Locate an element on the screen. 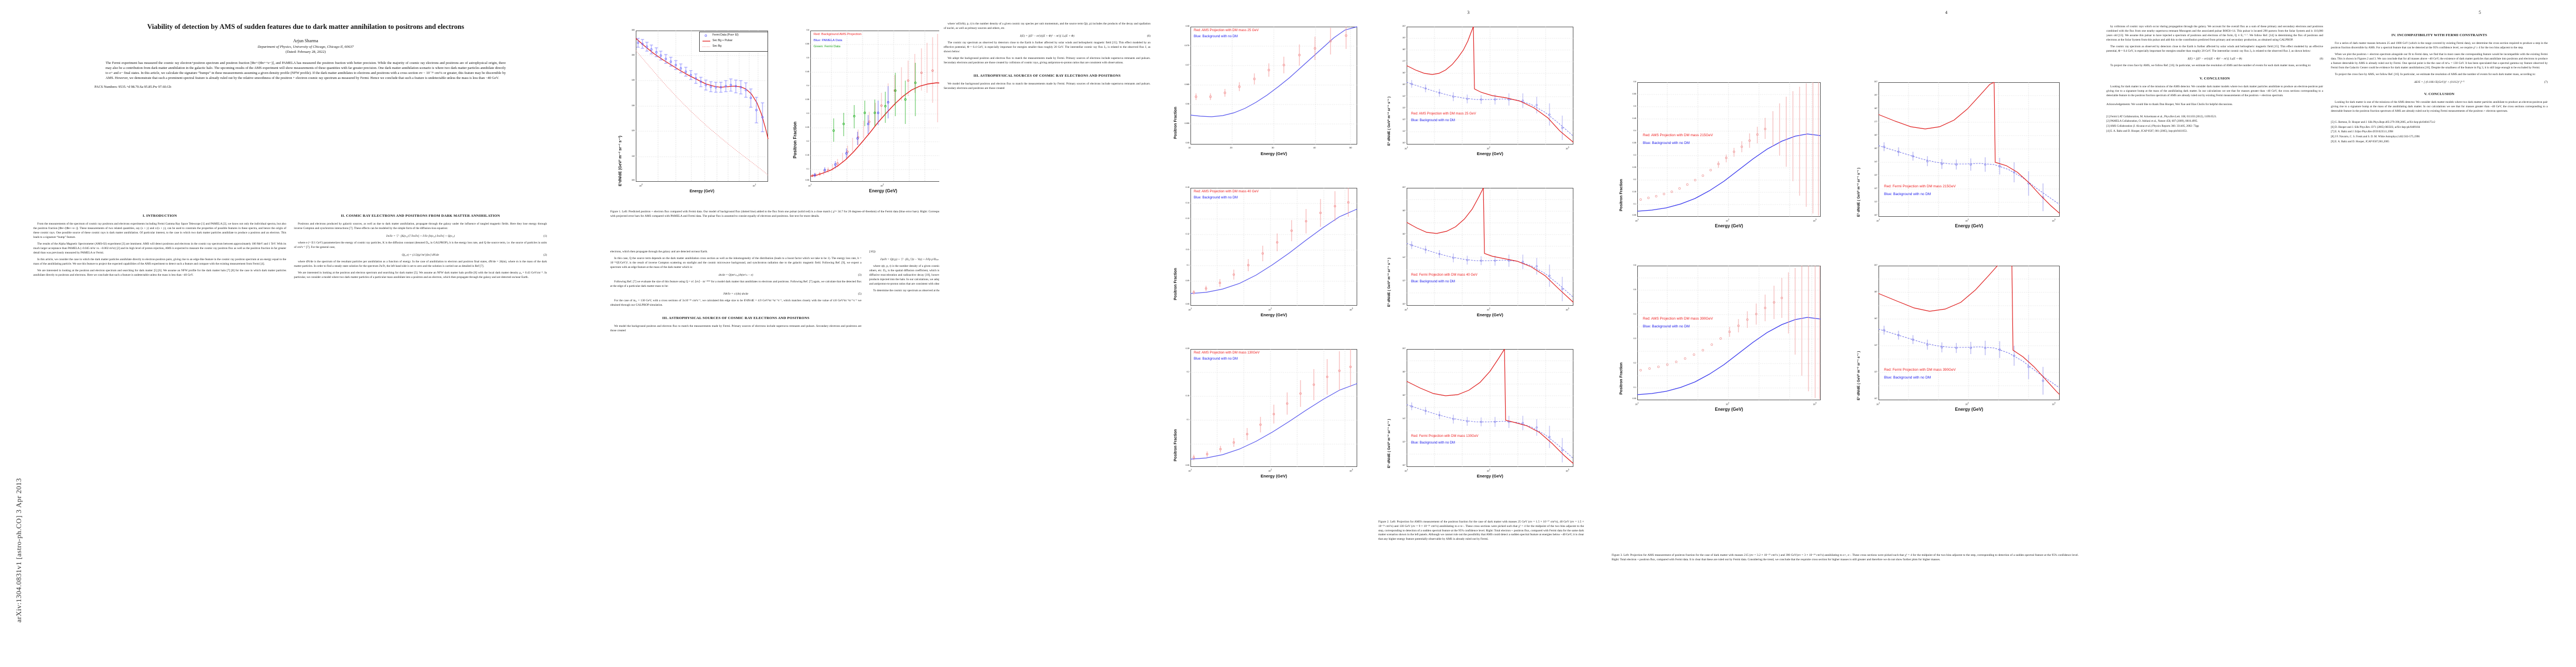 The height and width of the screenshot is (667, 2576). equation-number: (3) is located at coordinates (859, 275).